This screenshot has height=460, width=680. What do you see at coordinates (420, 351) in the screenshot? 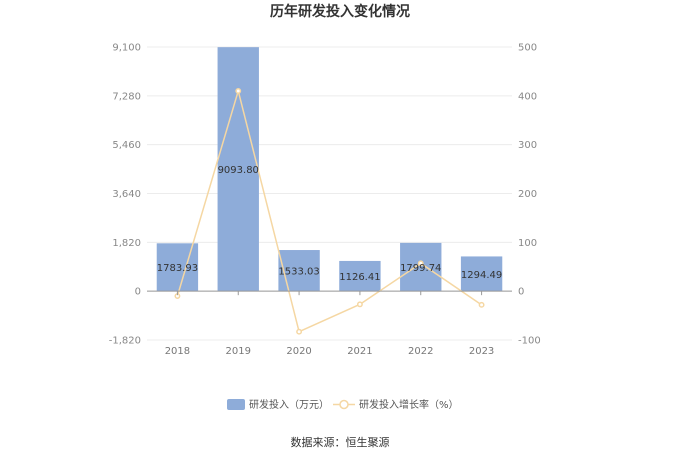
I see `x-tick-label: 2022` at bounding box center [420, 351].